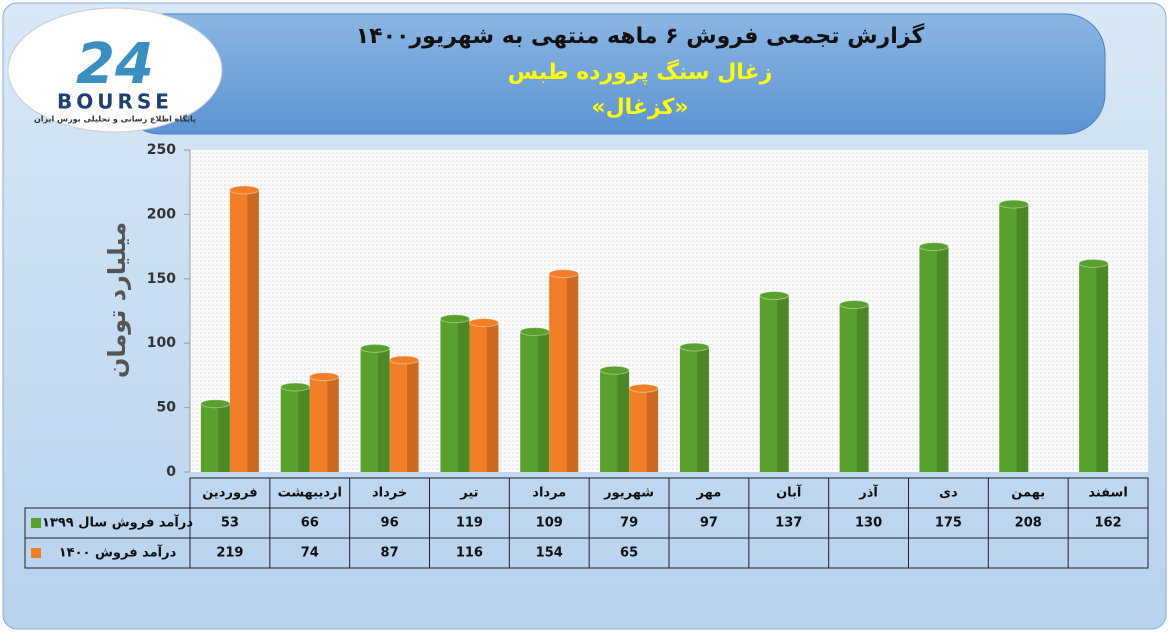 The image size is (1169, 633). I want to click on y-tick-label: 200, so click(161, 214).